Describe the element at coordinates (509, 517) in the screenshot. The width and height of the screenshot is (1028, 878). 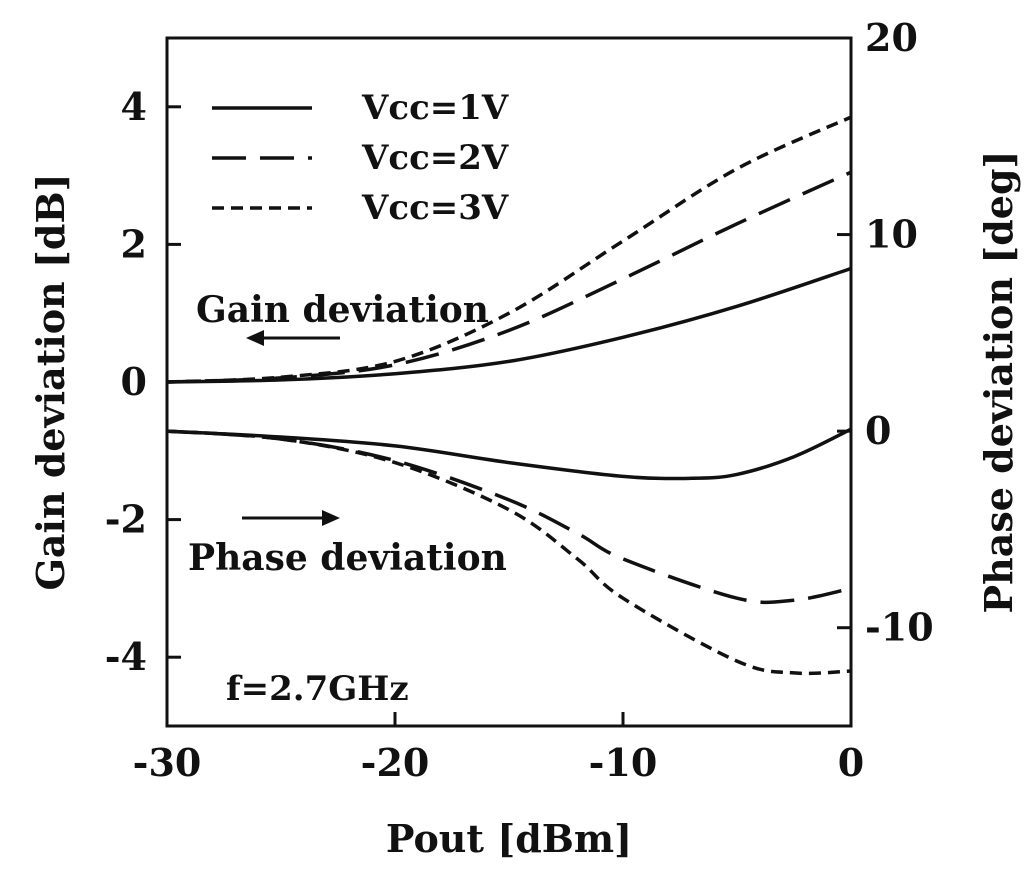
I see `phase-curve-vcc2v` at that location.